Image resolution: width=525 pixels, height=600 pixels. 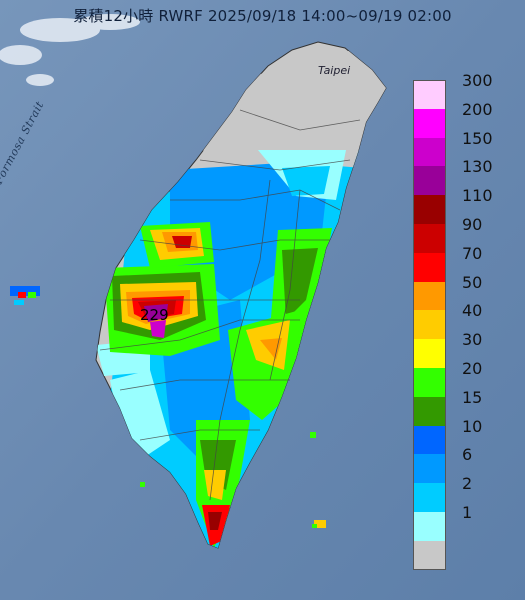 What do you see at coordinates (472, 340) in the screenshot?
I see `legend-label: 30` at bounding box center [472, 340].